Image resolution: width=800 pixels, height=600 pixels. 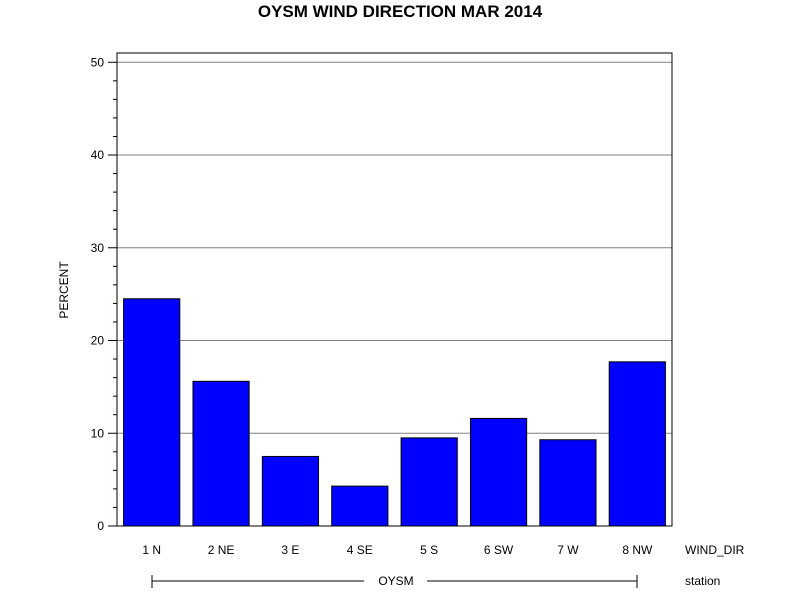 What do you see at coordinates (64, 290) in the screenshot?
I see `y-axis-label: PERCENT` at bounding box center [64, 290].